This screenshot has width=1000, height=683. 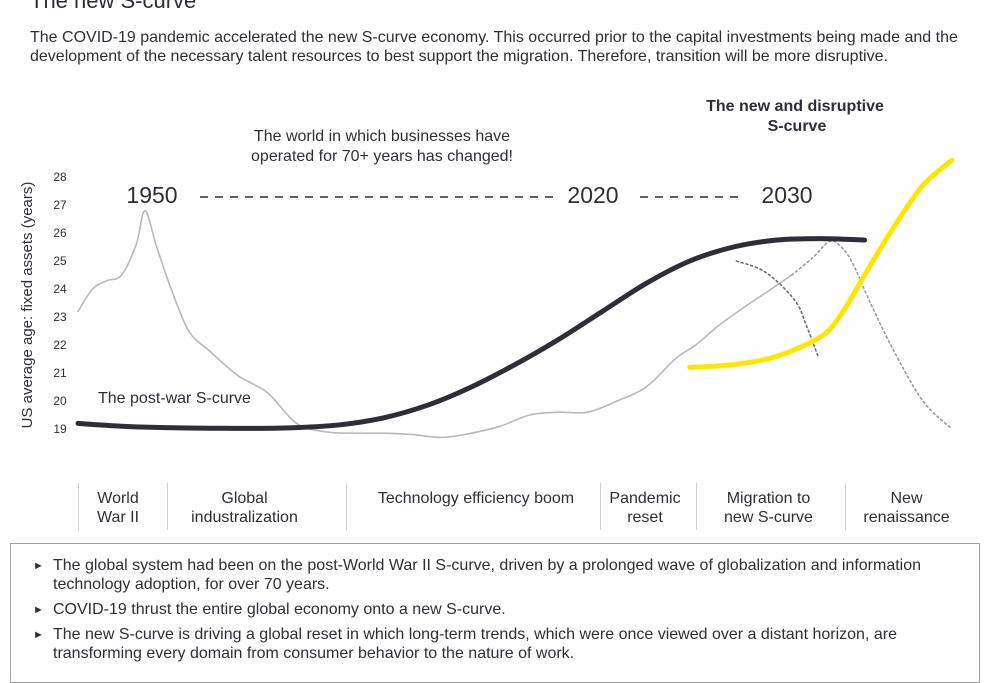 I want to click on new-curve-label-line1: The new and disruptive, so click(x=795, y=106).